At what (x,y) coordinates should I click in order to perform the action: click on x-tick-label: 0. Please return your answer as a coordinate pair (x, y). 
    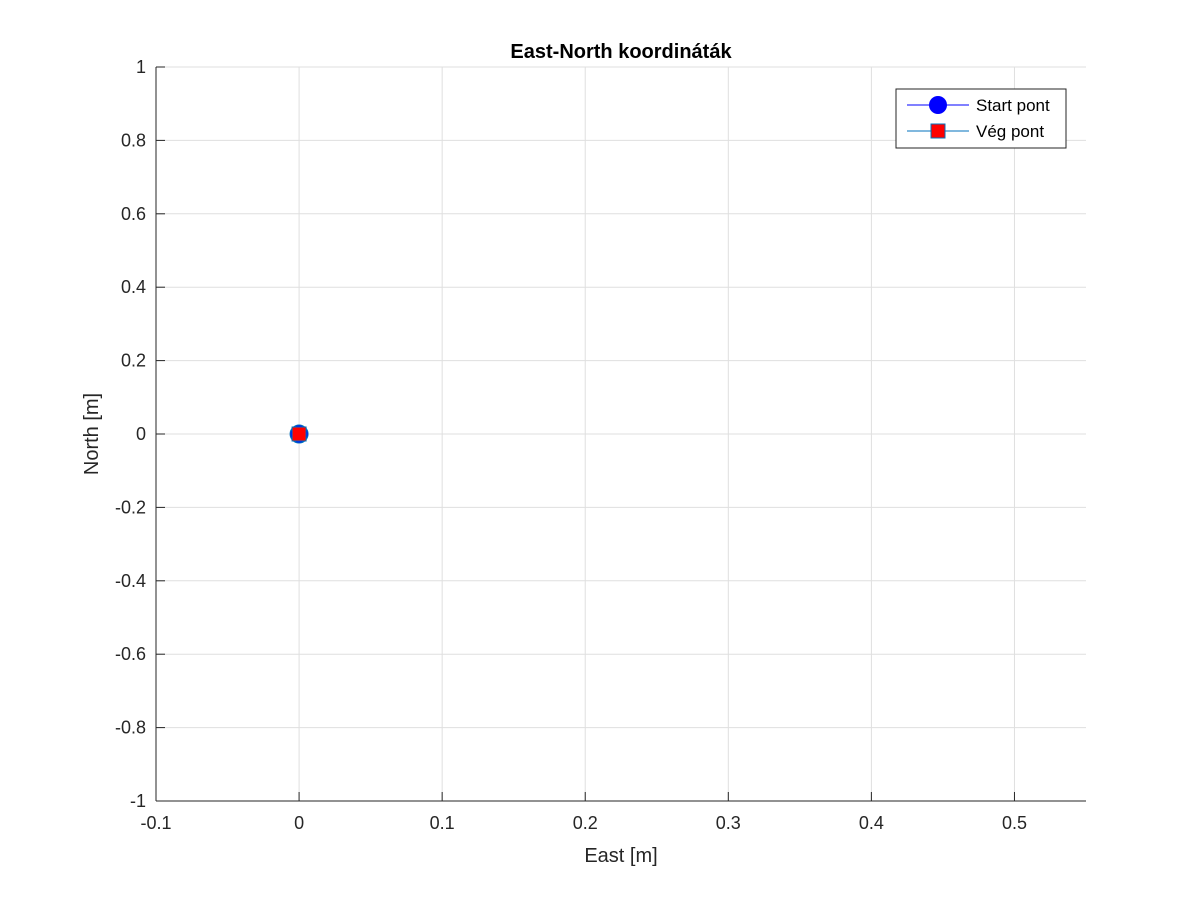
    Looking at the image, I should click on (299, 823).